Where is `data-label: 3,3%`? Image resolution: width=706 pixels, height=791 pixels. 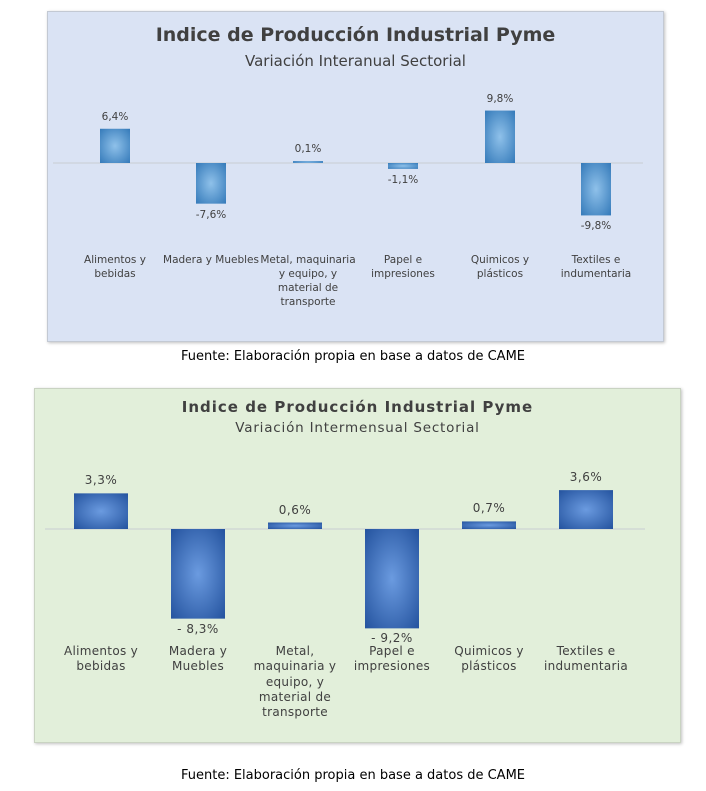
data-label: 3,3% is located at coordinates (101, 480).